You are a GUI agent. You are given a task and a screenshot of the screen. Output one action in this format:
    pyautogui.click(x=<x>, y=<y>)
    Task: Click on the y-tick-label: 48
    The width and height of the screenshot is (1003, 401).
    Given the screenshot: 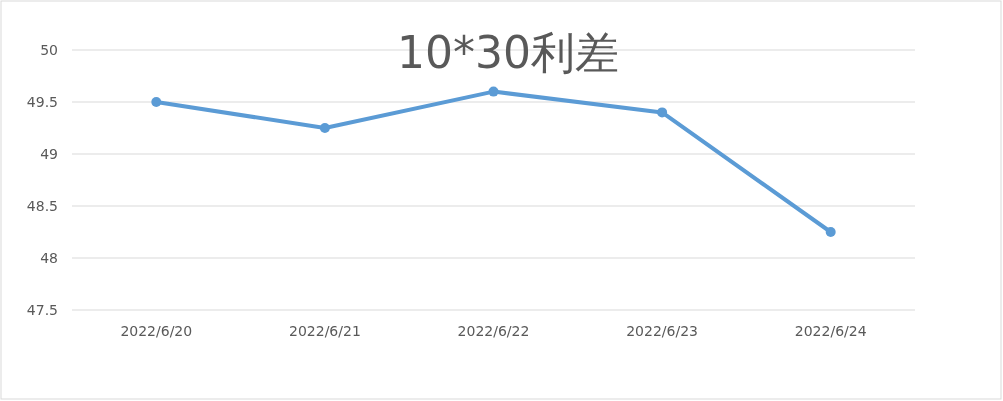 What is the action you would take?
    pyautogui.click(x=49, y=258)
    